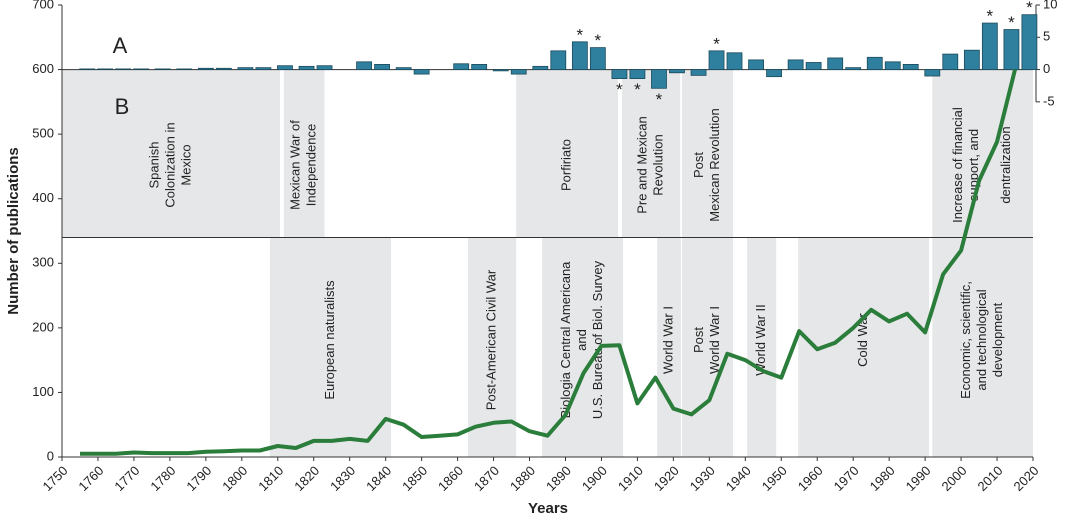 This screenshot has width=1068, height=517. What do you see at coordinates (846, 478) in the screenshot?
I see `x-tick-label: 1970` at bounding box center [846, 478].